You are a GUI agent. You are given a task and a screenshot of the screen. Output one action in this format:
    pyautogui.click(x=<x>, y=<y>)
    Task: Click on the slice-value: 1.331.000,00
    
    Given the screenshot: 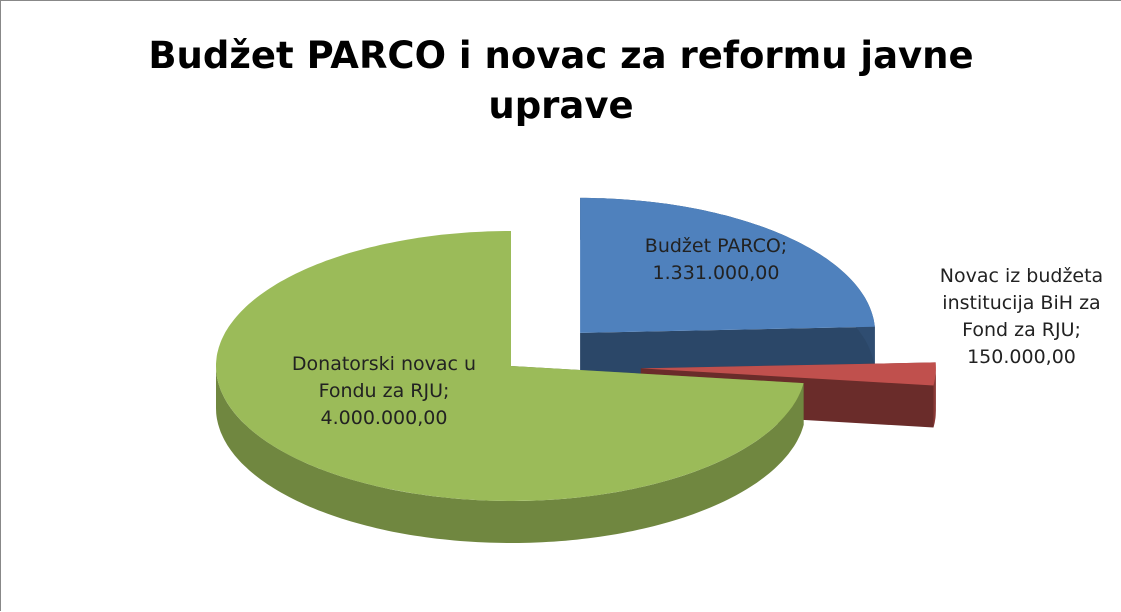 What is the action you would take?
    pyautogui.click(x=716, y=273)
    